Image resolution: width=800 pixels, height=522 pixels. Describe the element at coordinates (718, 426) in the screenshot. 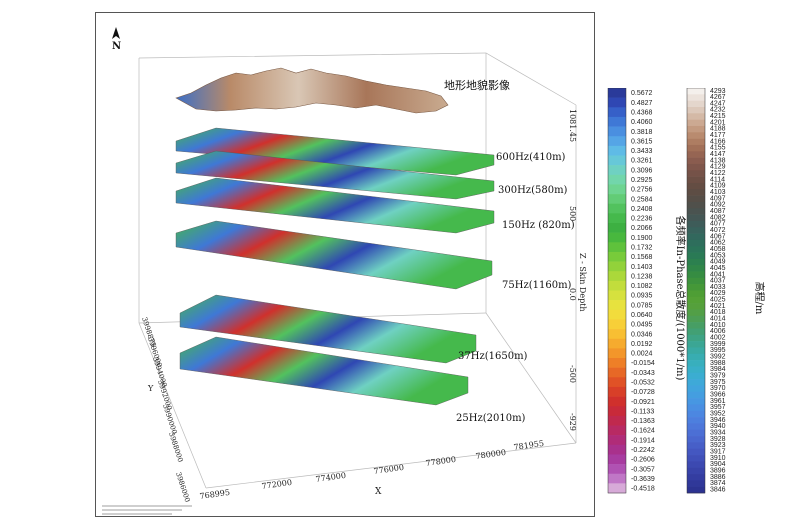

I see `colorbar-tick-label: 3940` at that location.